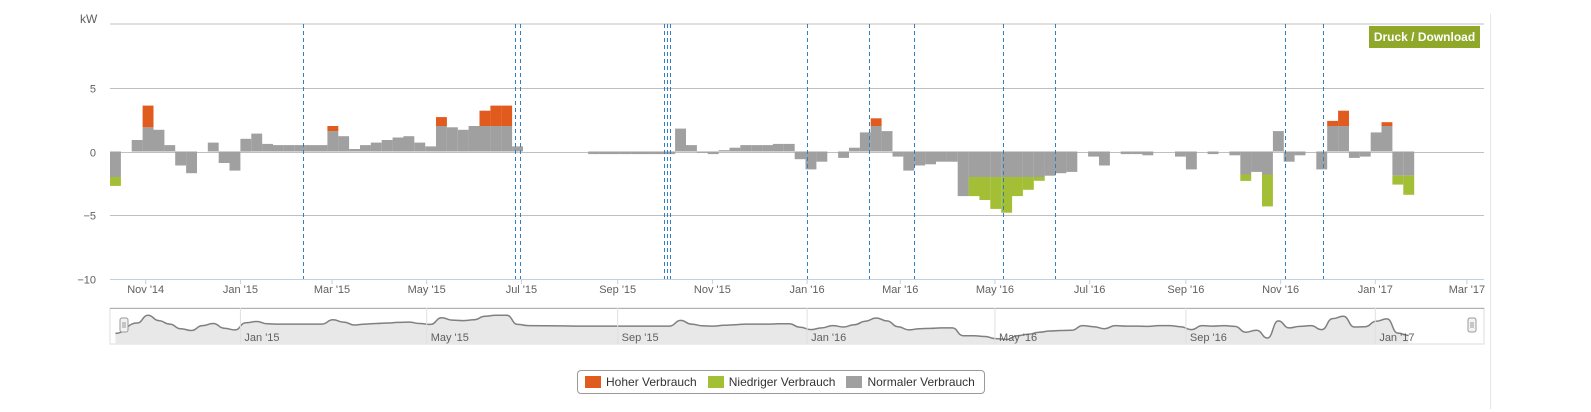 This screenshot has height=412, width=1591. I want to click on legend-item-normal: Normaler Verbrauch, so click(910, 382).